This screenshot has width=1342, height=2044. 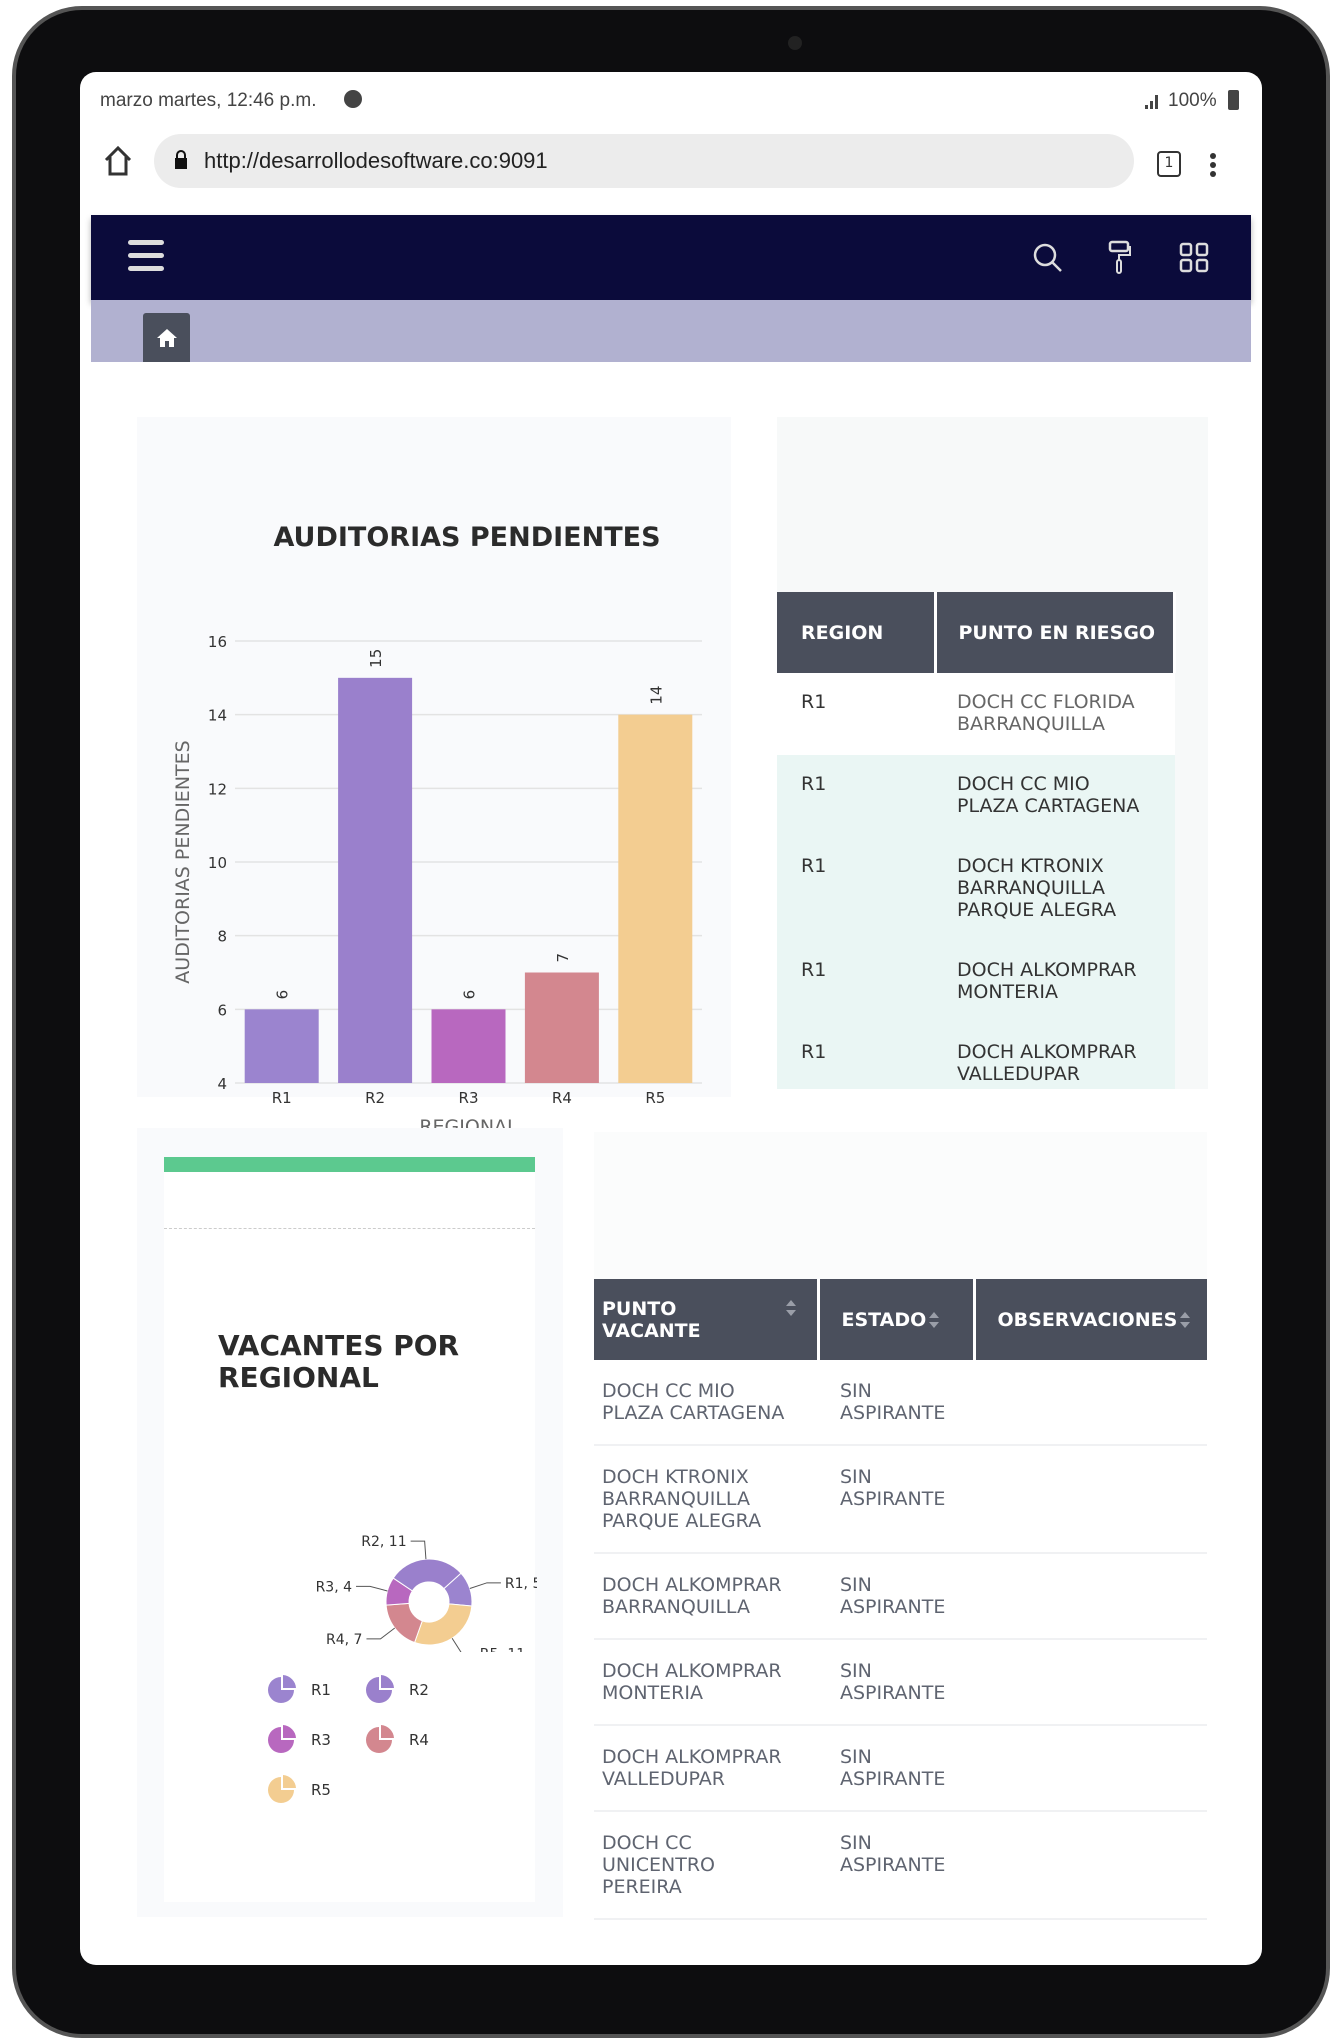 What do you see at coordinates (298, 1740) in the screenshot?
I see `legend-item-r3: R3` at bounding box center [298, 1740].